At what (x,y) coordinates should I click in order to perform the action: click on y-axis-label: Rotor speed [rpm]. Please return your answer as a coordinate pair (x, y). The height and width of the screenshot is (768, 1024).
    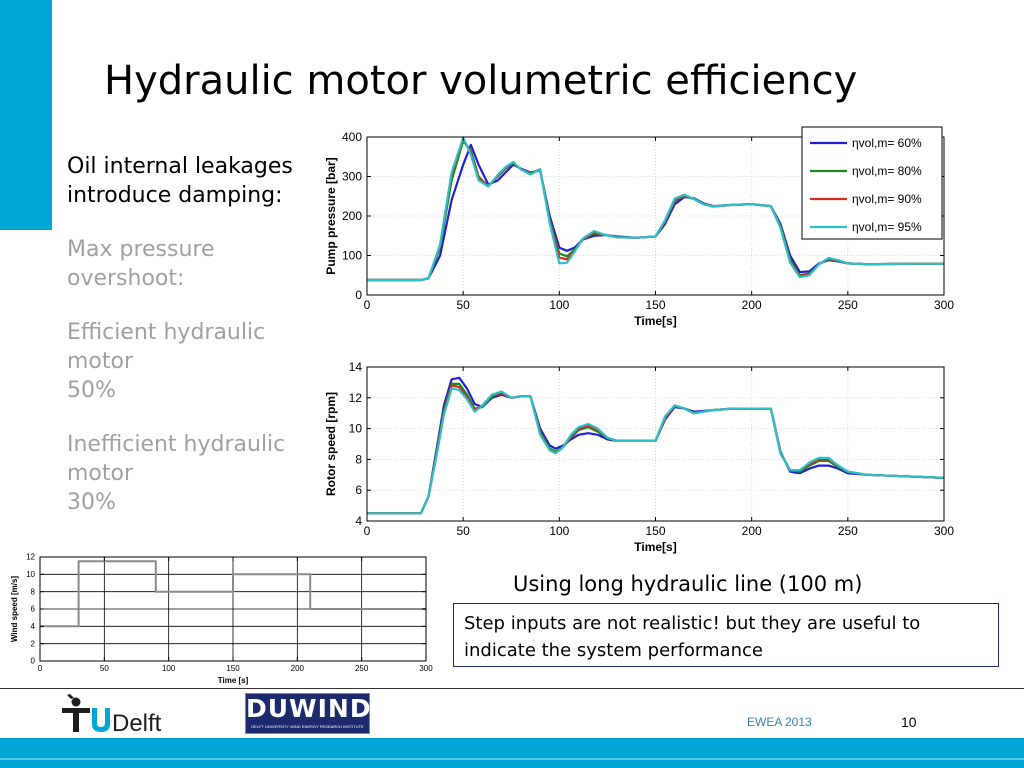
    Looking at the image, I should click on (331, 444).